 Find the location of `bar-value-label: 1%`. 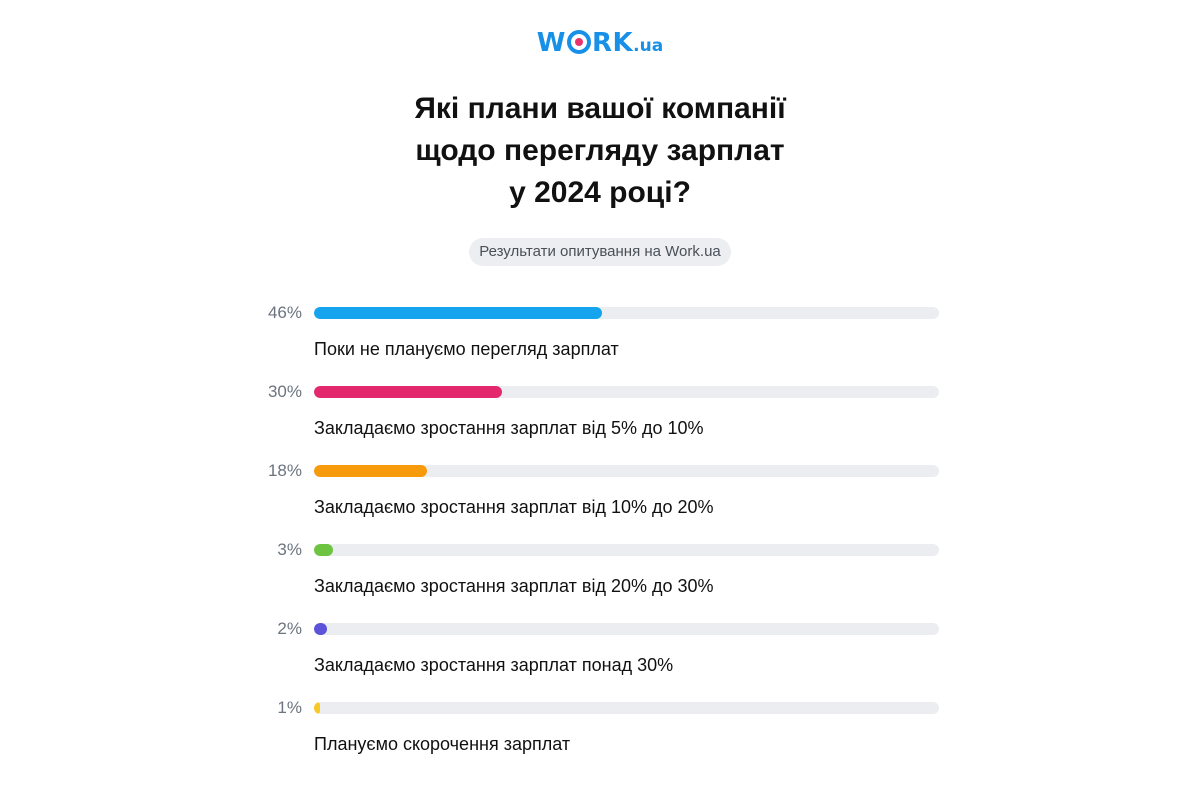

bar-value-label: 1% is located at coordinates (289, 707).